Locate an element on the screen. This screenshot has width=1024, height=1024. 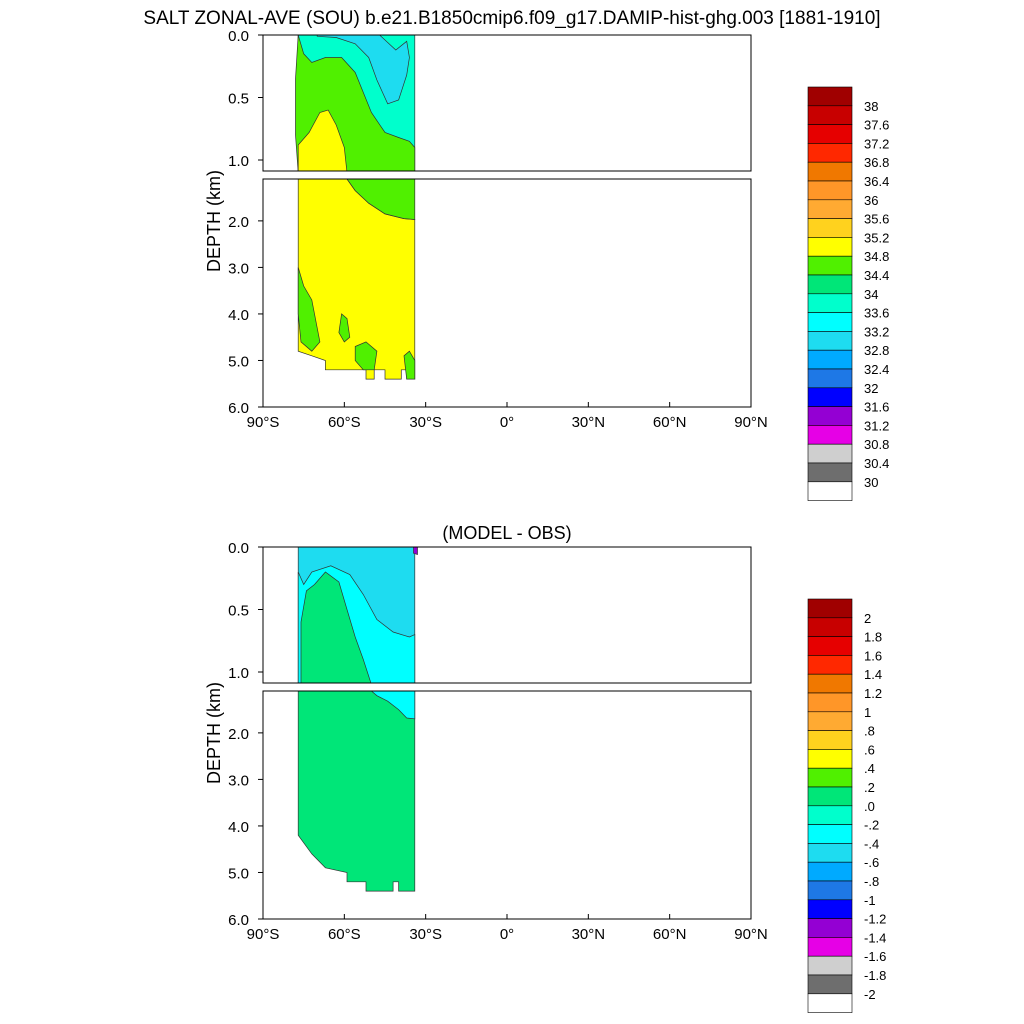
colorbar-label: -.4 is located at coordinates (871, 843).